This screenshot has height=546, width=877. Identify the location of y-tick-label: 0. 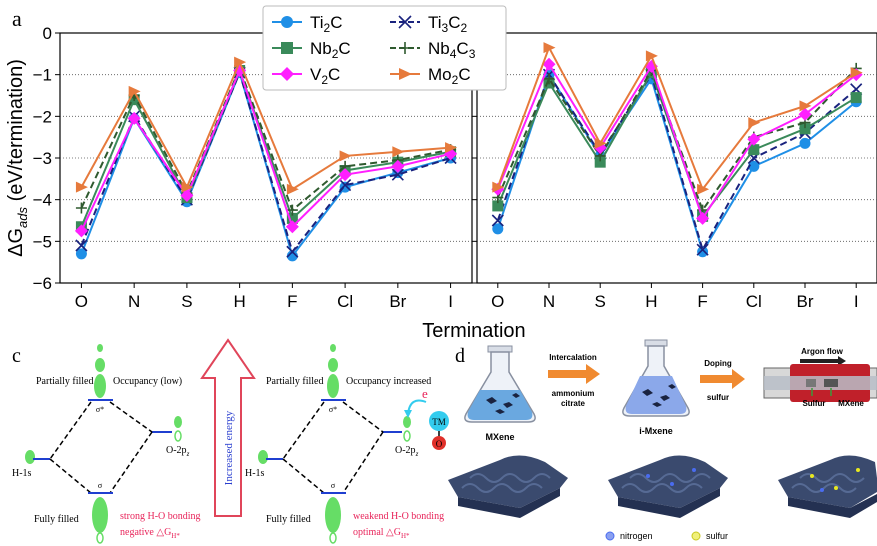
(47, 33).